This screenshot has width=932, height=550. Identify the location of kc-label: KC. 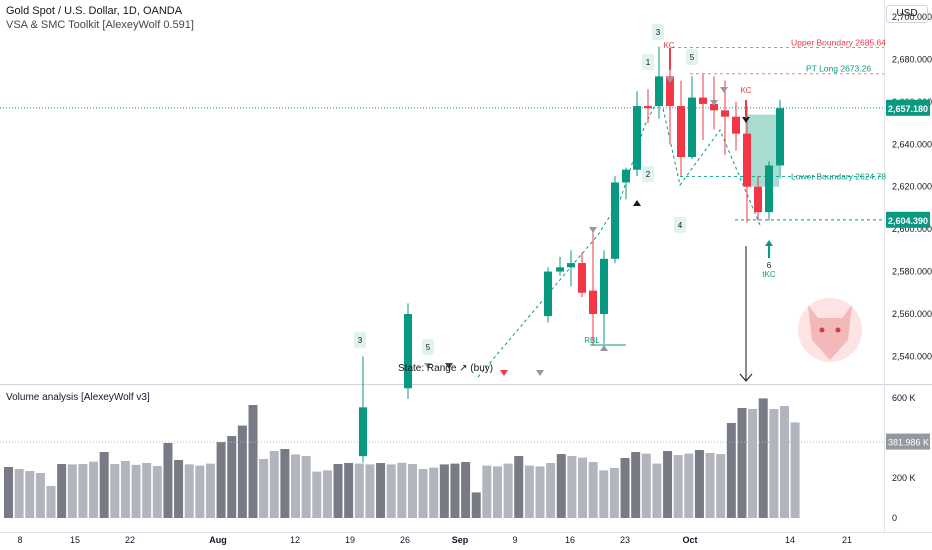
(668, 45).